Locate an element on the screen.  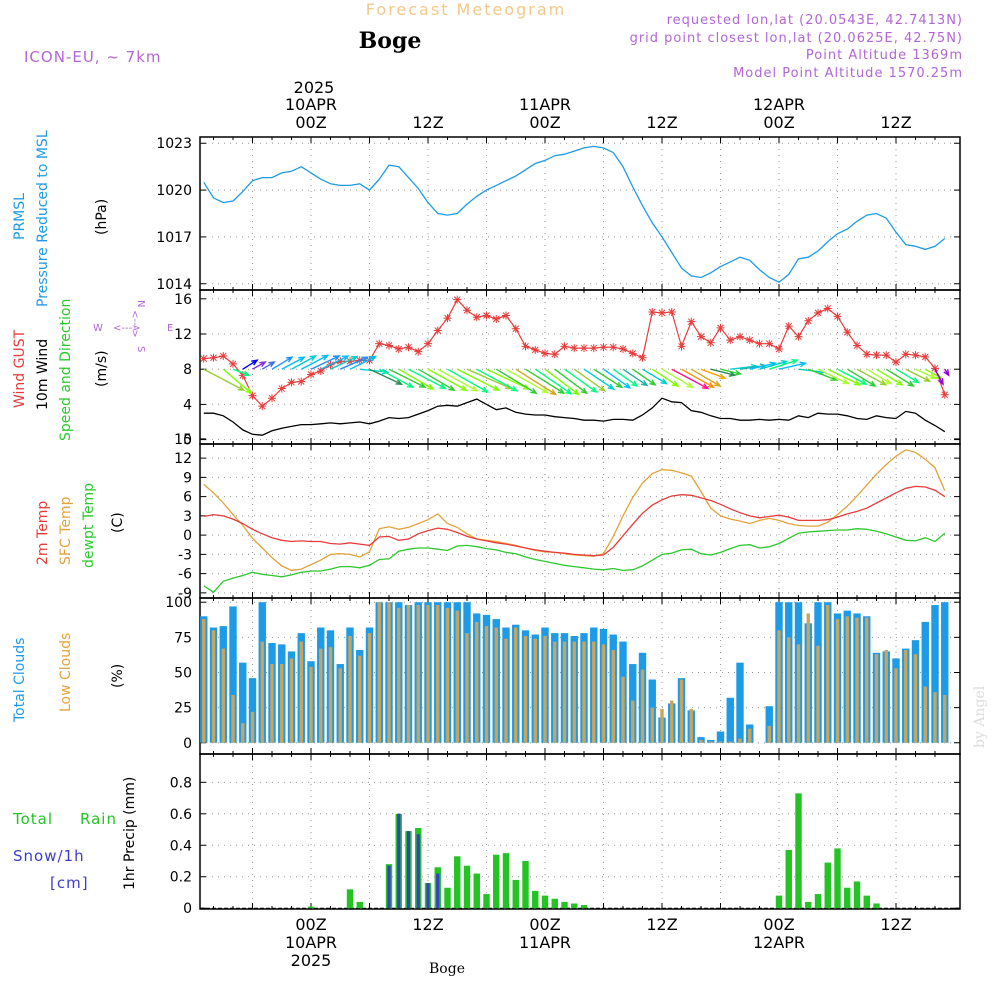
gust-label: Wind GUST is located at coordinates (20, 368).